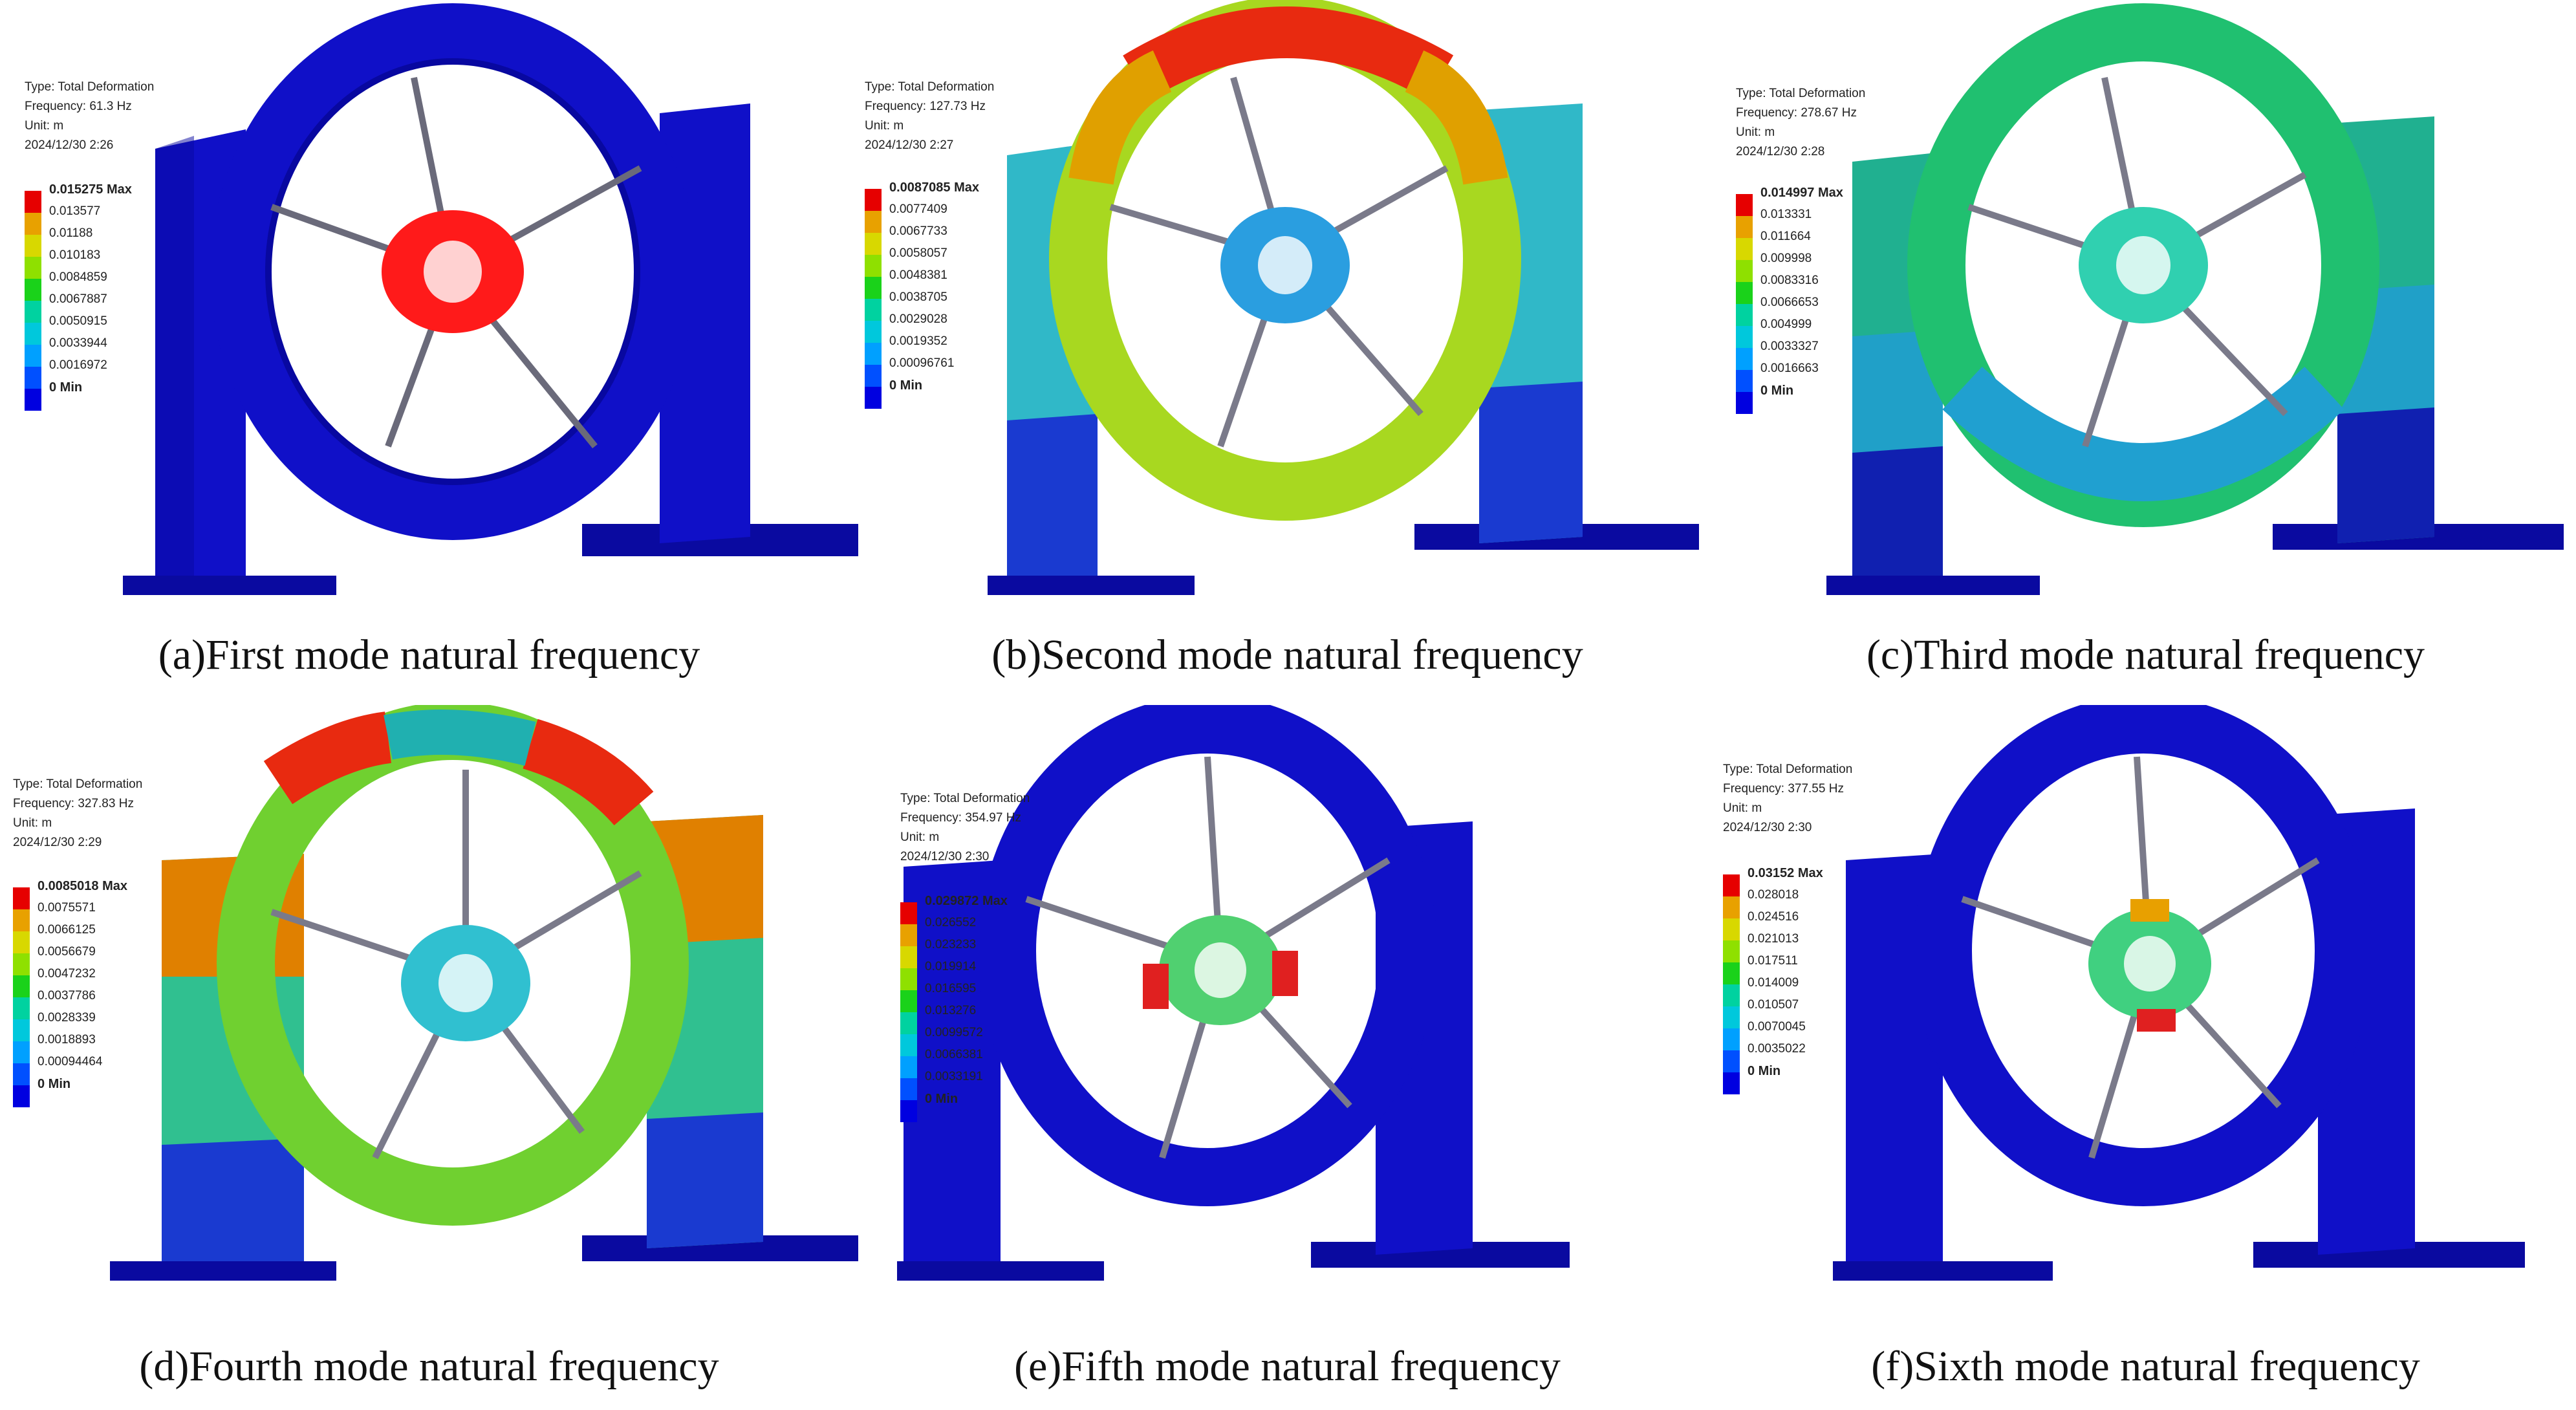 This screenshot has height=1410, width=2576. Describe the element at coordinates (1287, 654) in the screenshot. I see `panel-caption: (b)Second mode natural frequency` at that location.